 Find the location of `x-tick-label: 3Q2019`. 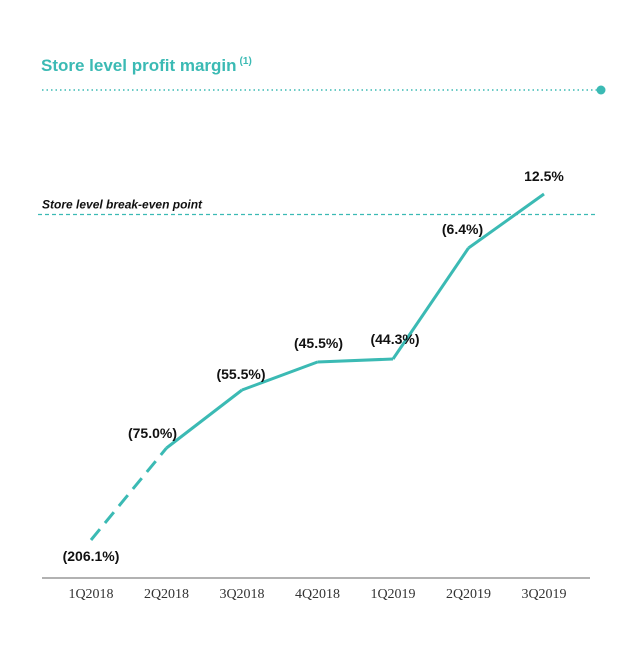

x-tick-label: 3Q2019 is located at coordinates (543, 594).